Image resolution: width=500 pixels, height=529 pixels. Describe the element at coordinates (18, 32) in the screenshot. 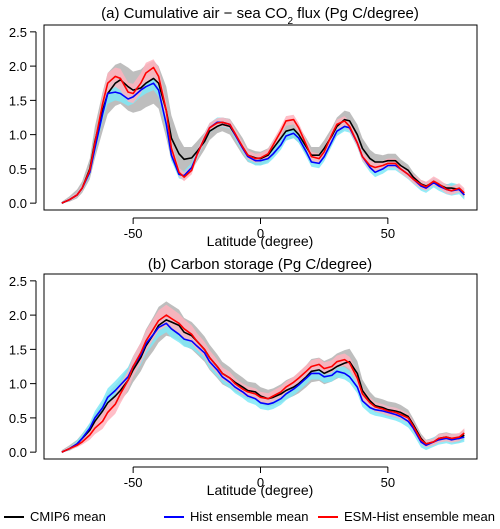

I see `panel-a-y-tick-label: 2.5` at that location.